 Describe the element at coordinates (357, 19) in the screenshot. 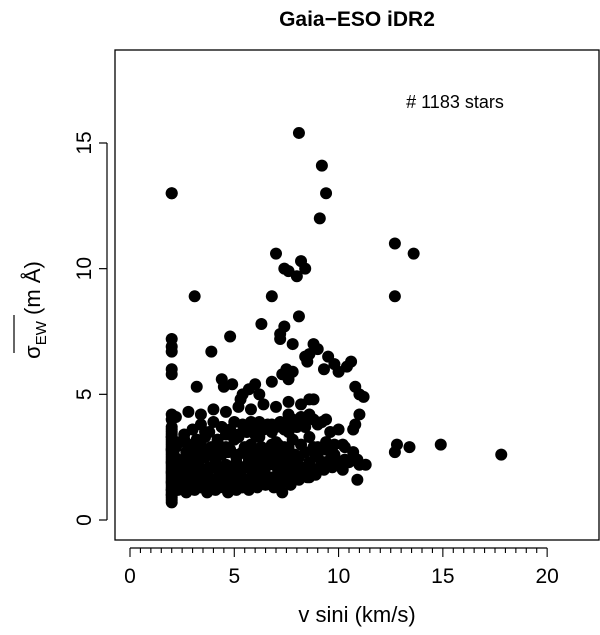

I see `chart-title: Gaia−ESO iDR2` at that location.